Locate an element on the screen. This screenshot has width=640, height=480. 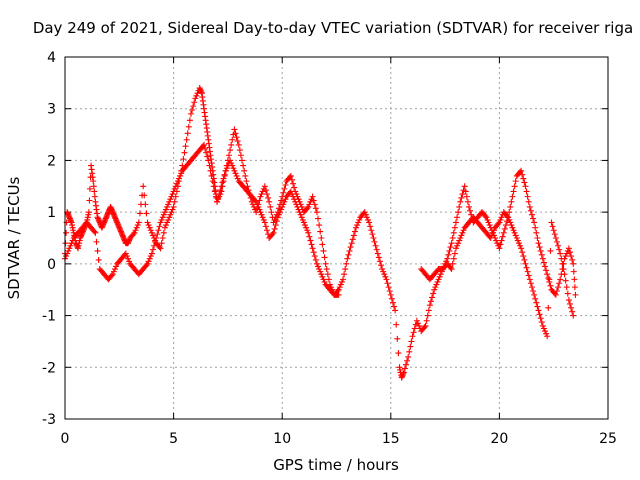
x-tick-label: 20 is located at coordinates (499, 439).